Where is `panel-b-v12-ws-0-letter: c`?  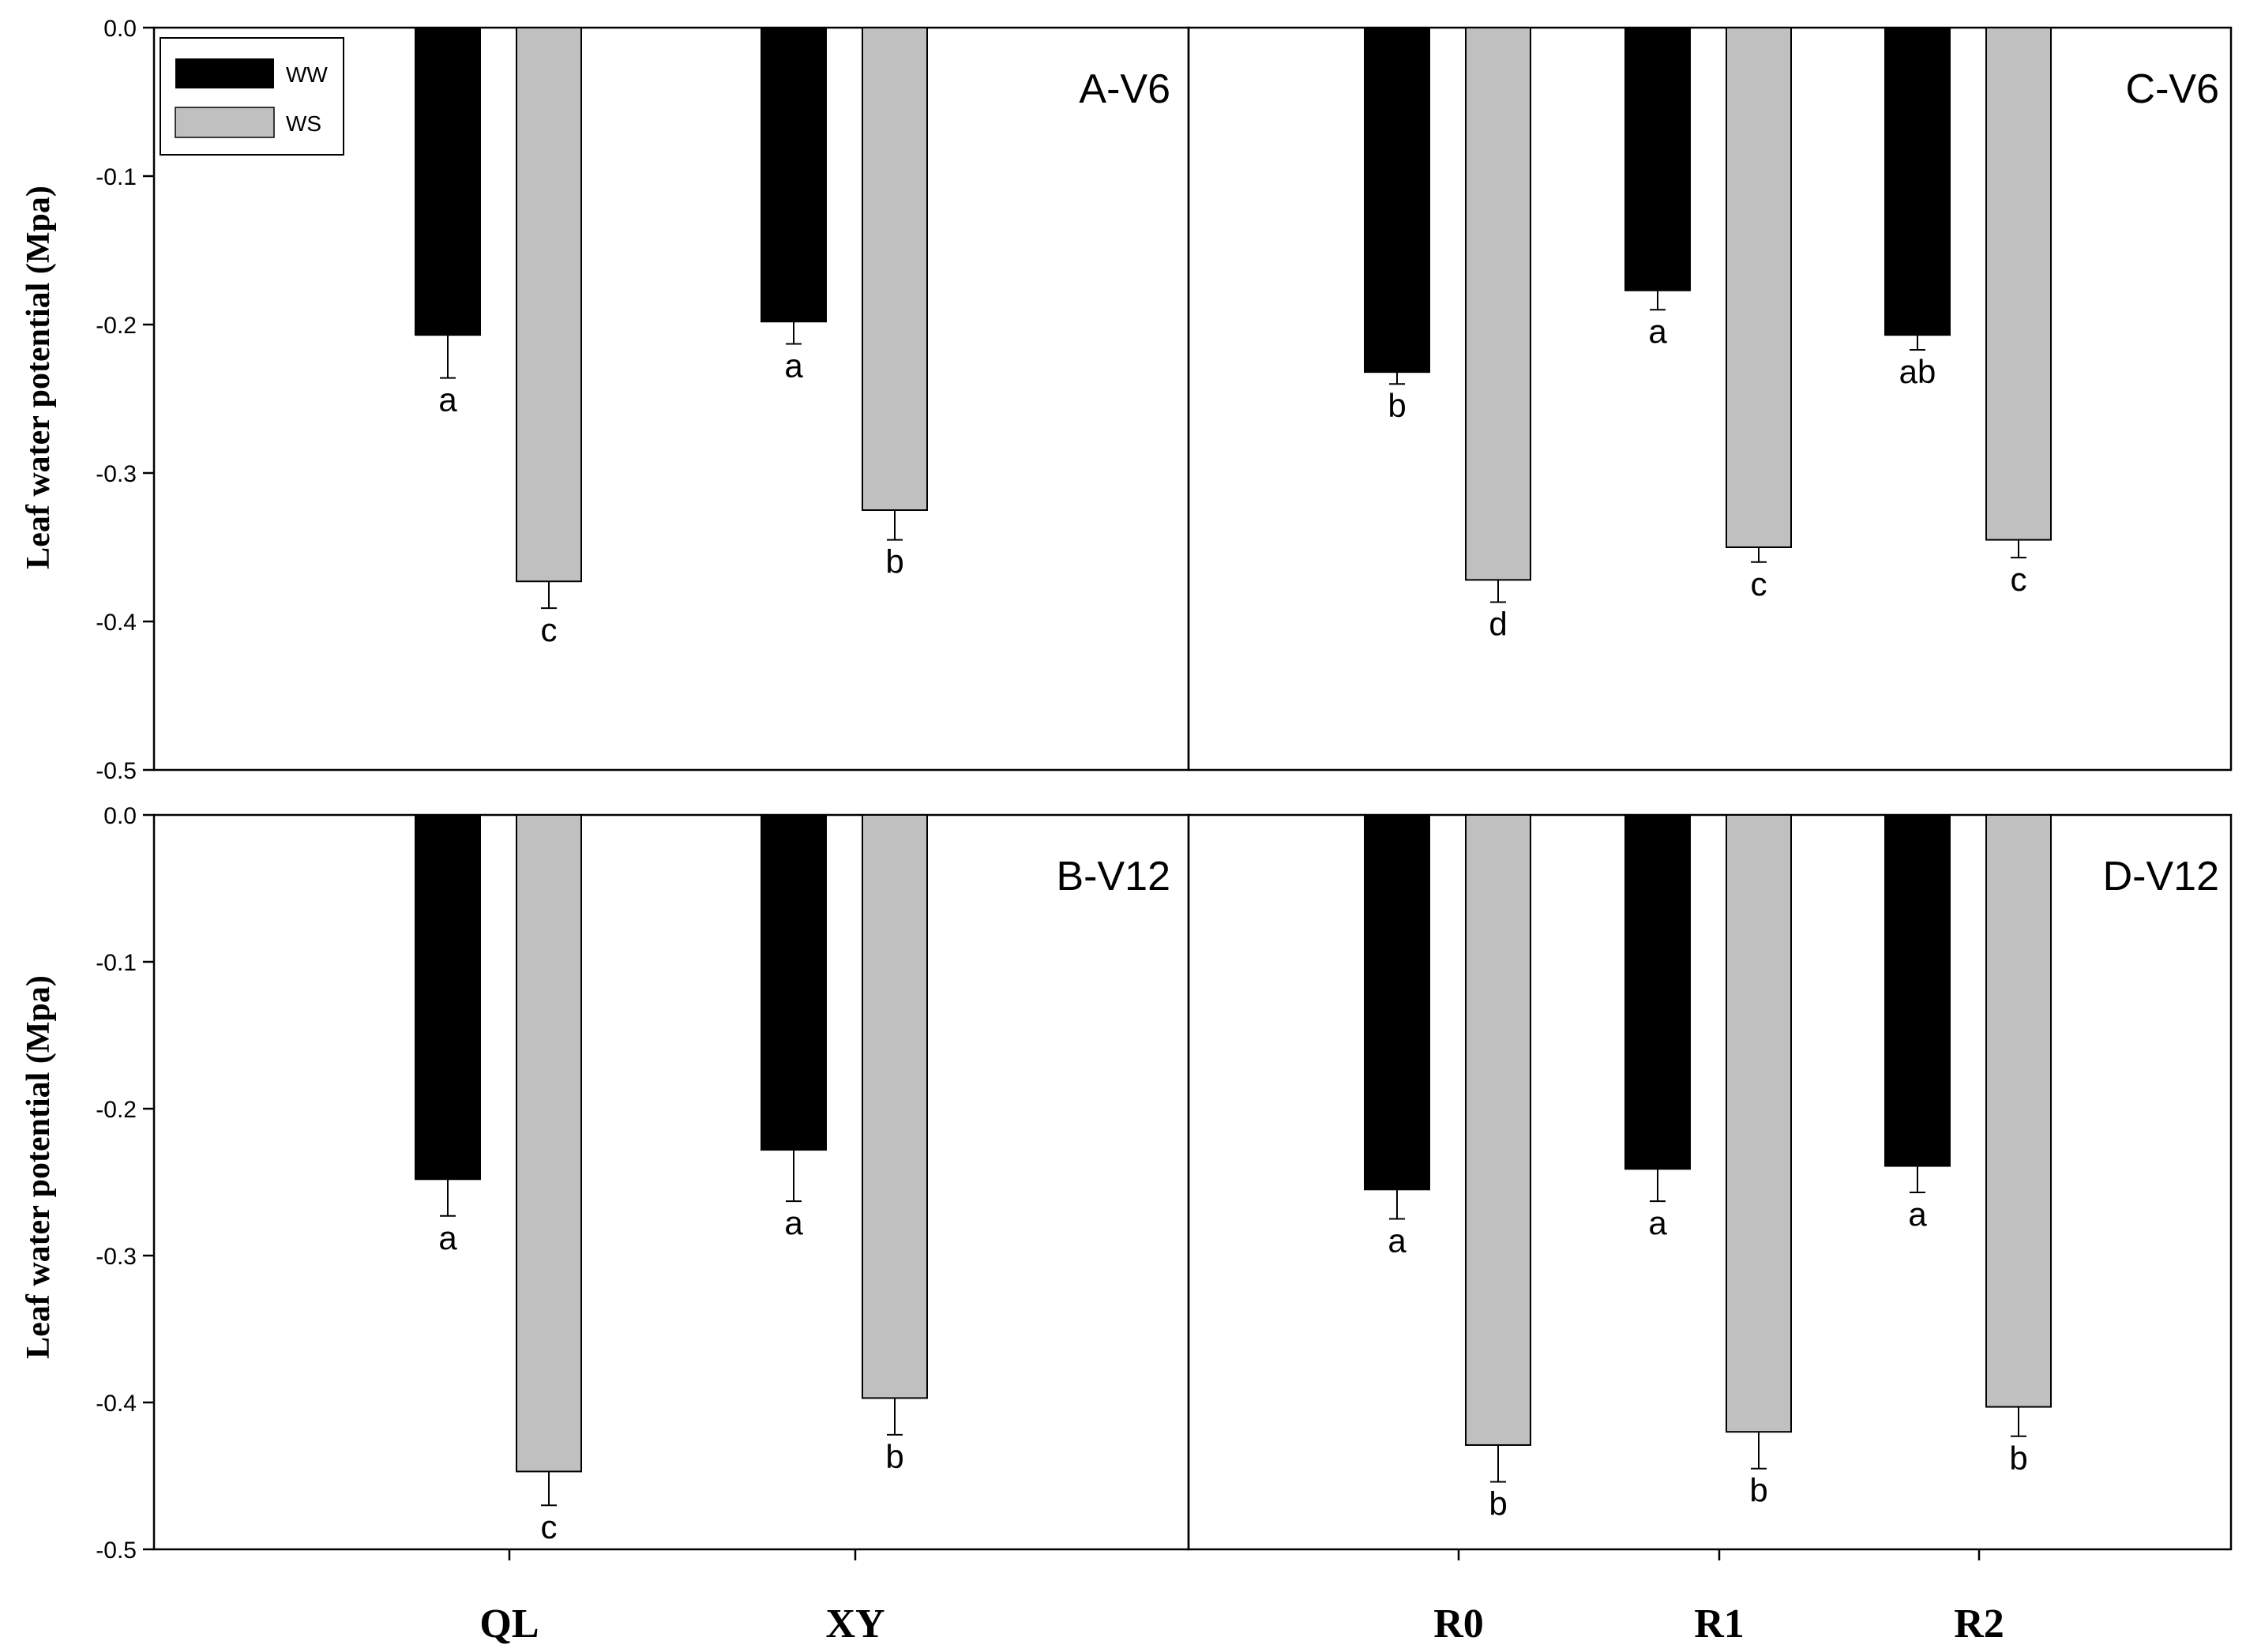
panel-b-v12-ws-0-letter: c is located at coordinates (549, 1526).